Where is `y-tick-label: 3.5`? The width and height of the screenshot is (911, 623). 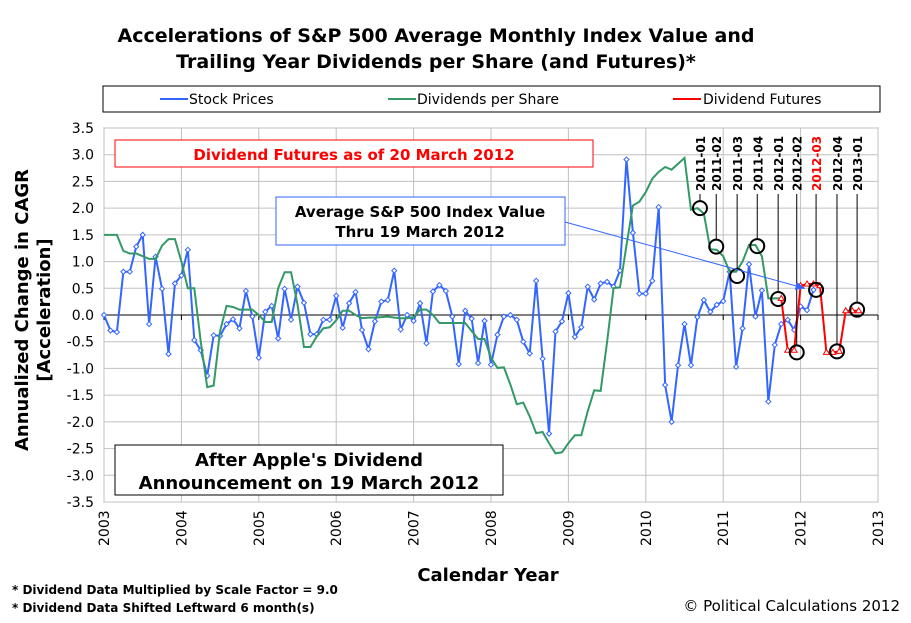 y-tick-label: 3.5 is located at coordinates (83, 129).